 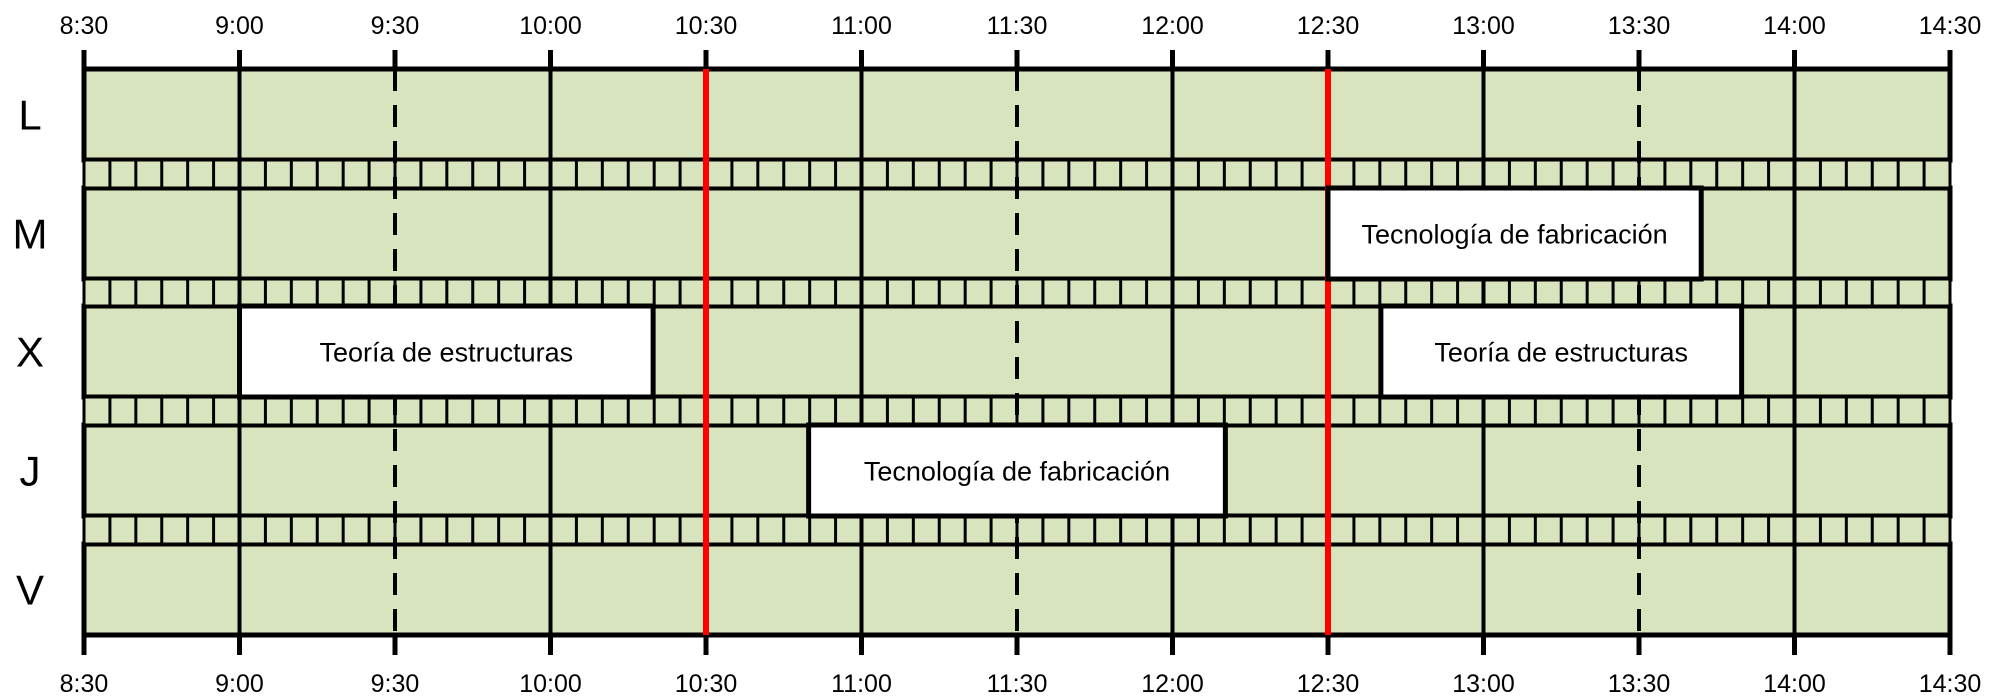 I want to click on day-label: L, so click(x=29, y=115).